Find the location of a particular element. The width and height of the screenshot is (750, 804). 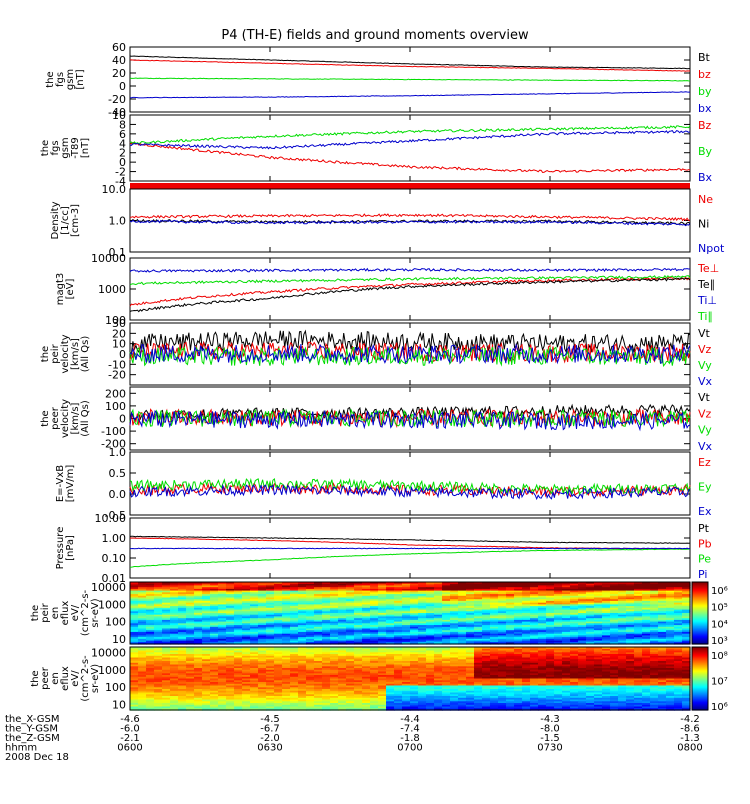

series-line-Ne is located at coordinates (410, 217).